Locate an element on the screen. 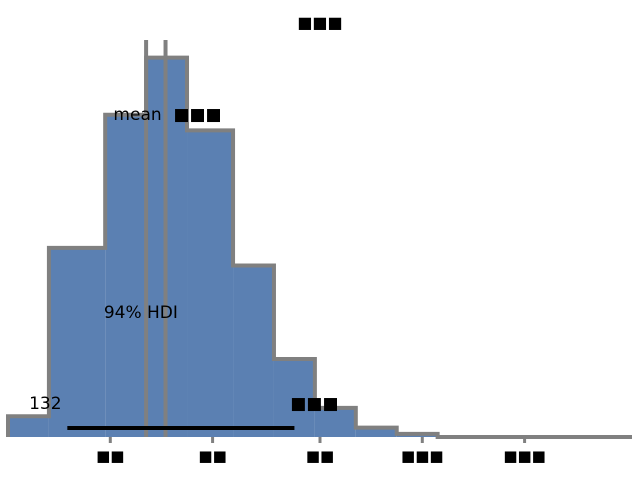 The image size is (640, 480). hdi-high-label: ■■■ is located at coordinates (314, 404).